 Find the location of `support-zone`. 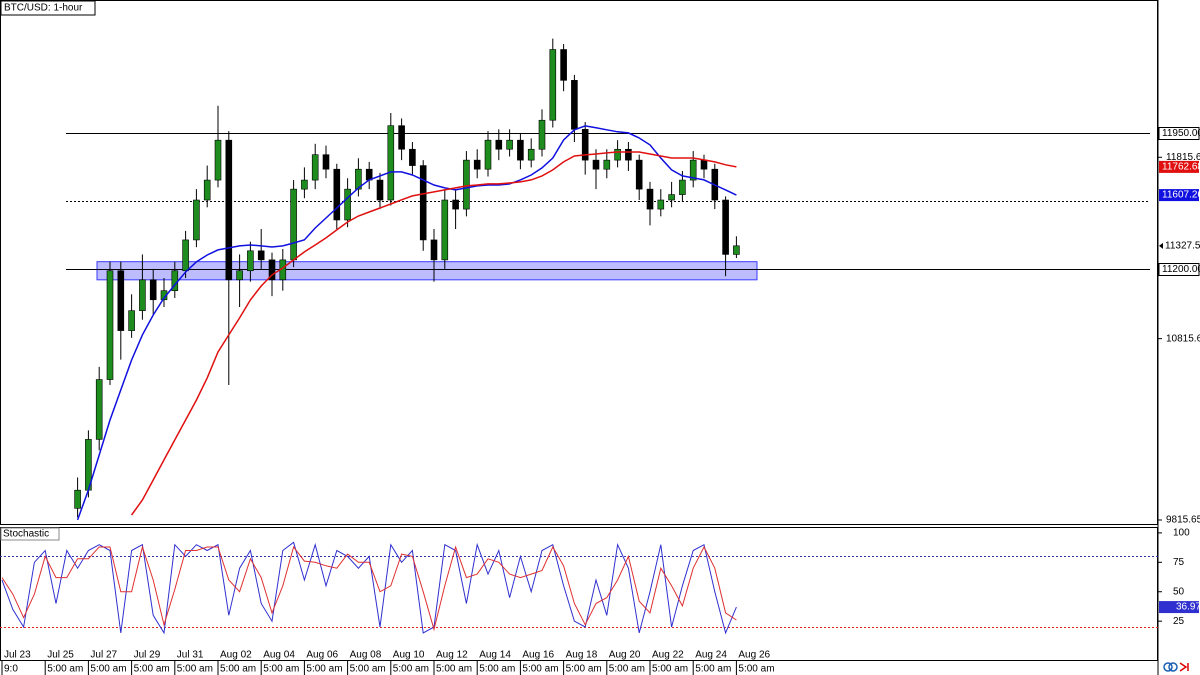

support-zone is located at coordinates (427, 271).